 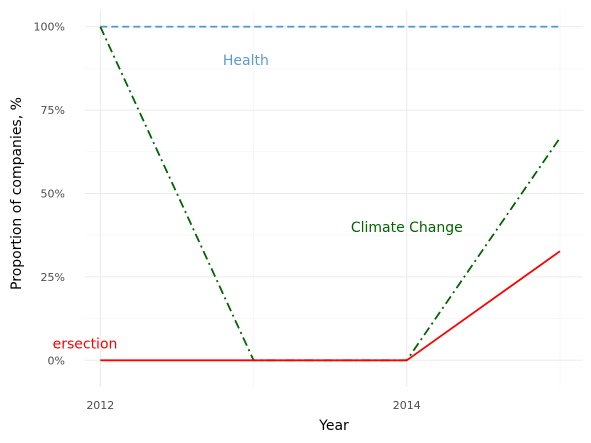 I want to click on x-tick-label: 2012, so click(x=100, y=405).